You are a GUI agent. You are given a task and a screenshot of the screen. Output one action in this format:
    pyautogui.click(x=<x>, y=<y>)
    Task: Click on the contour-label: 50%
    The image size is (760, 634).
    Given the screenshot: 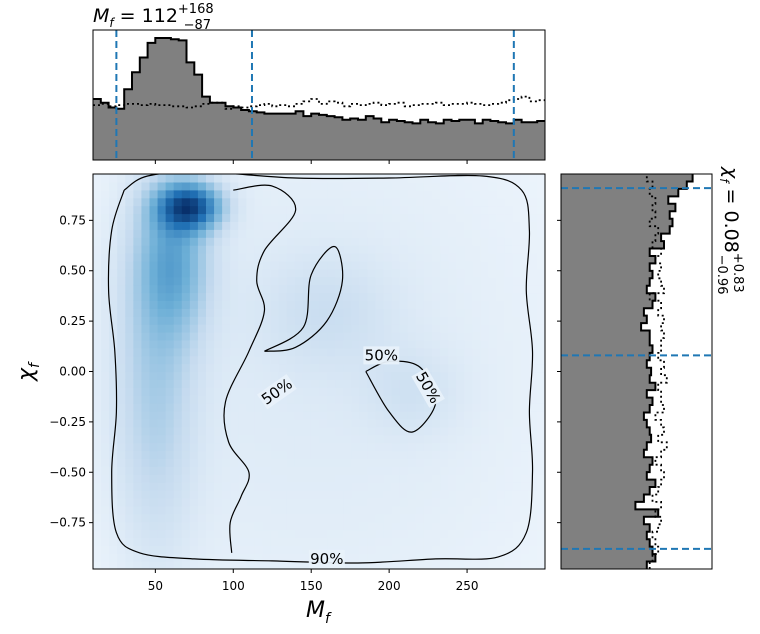 What is the action you would take?
    pyautogui.click(x=381, y=355)
    